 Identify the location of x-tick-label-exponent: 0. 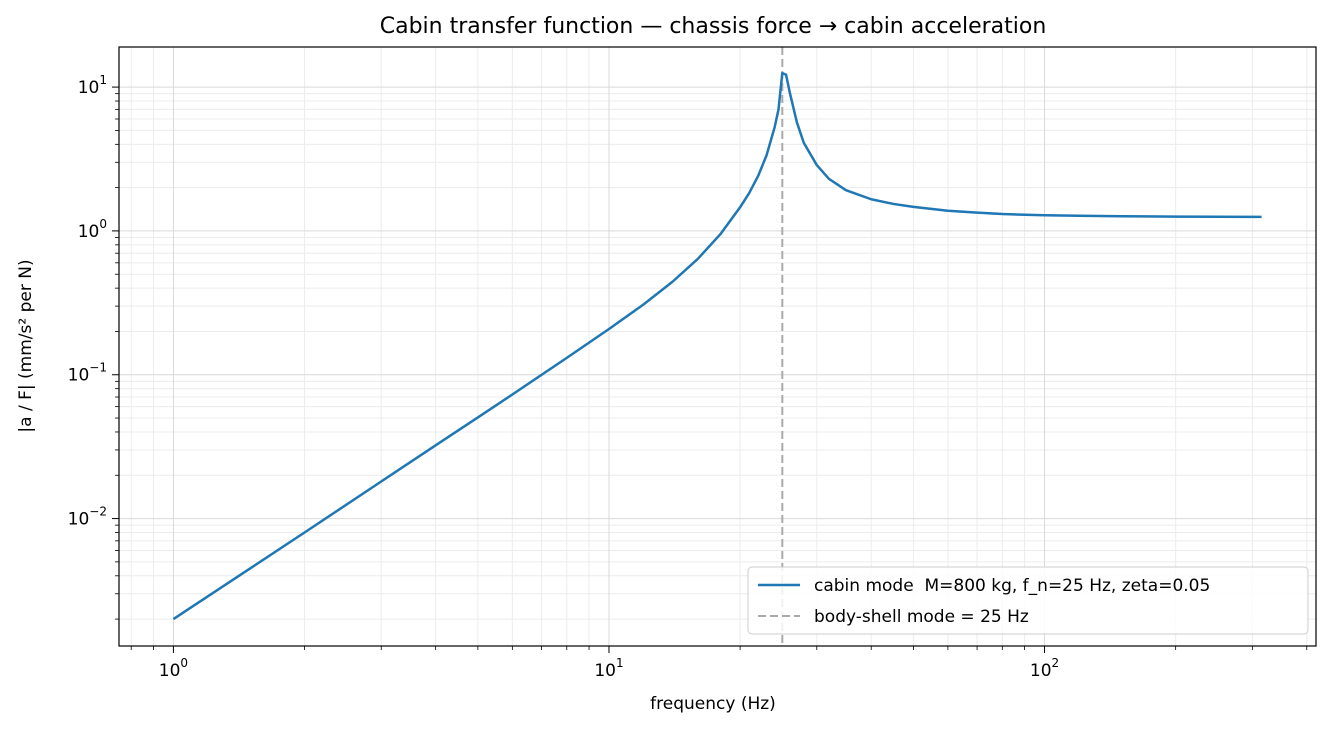
(184, 663).